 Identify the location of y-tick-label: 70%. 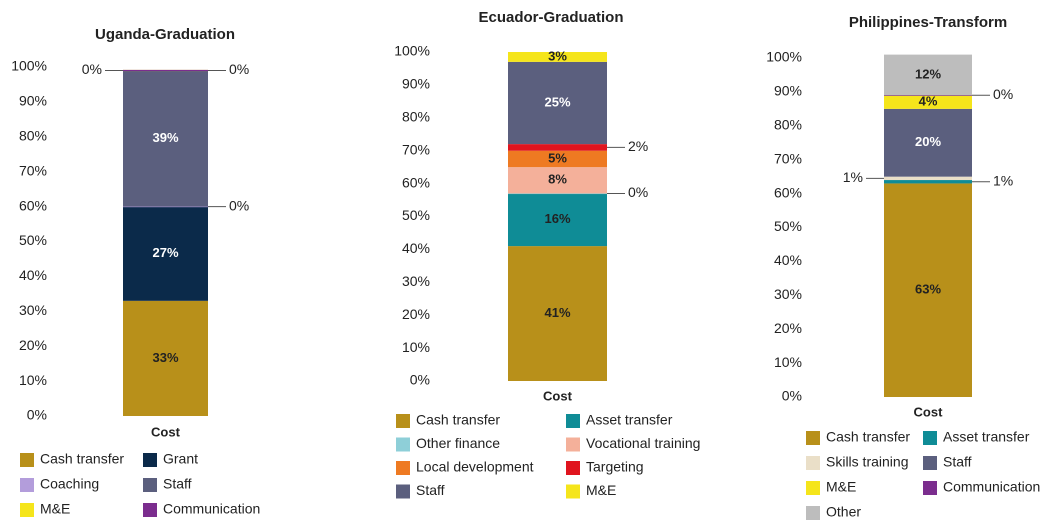
(788, 158).